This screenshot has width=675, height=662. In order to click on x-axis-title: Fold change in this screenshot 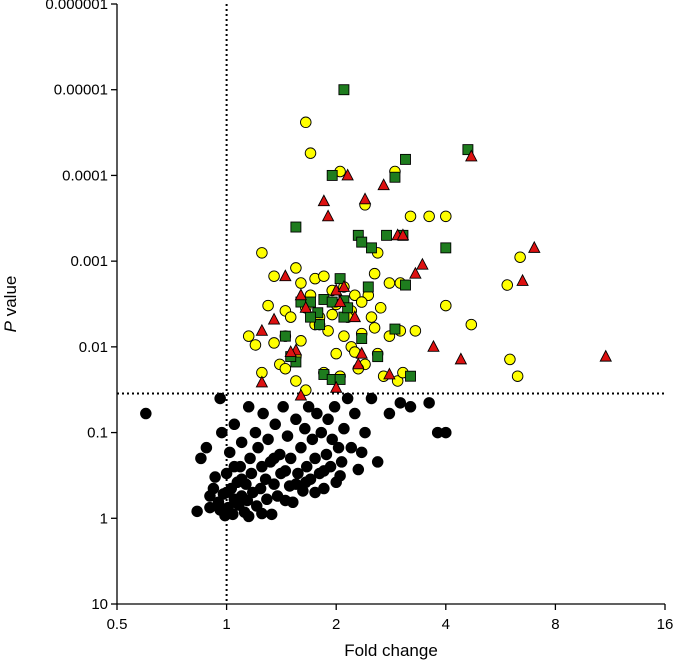, I will do `click(391, 650)`.